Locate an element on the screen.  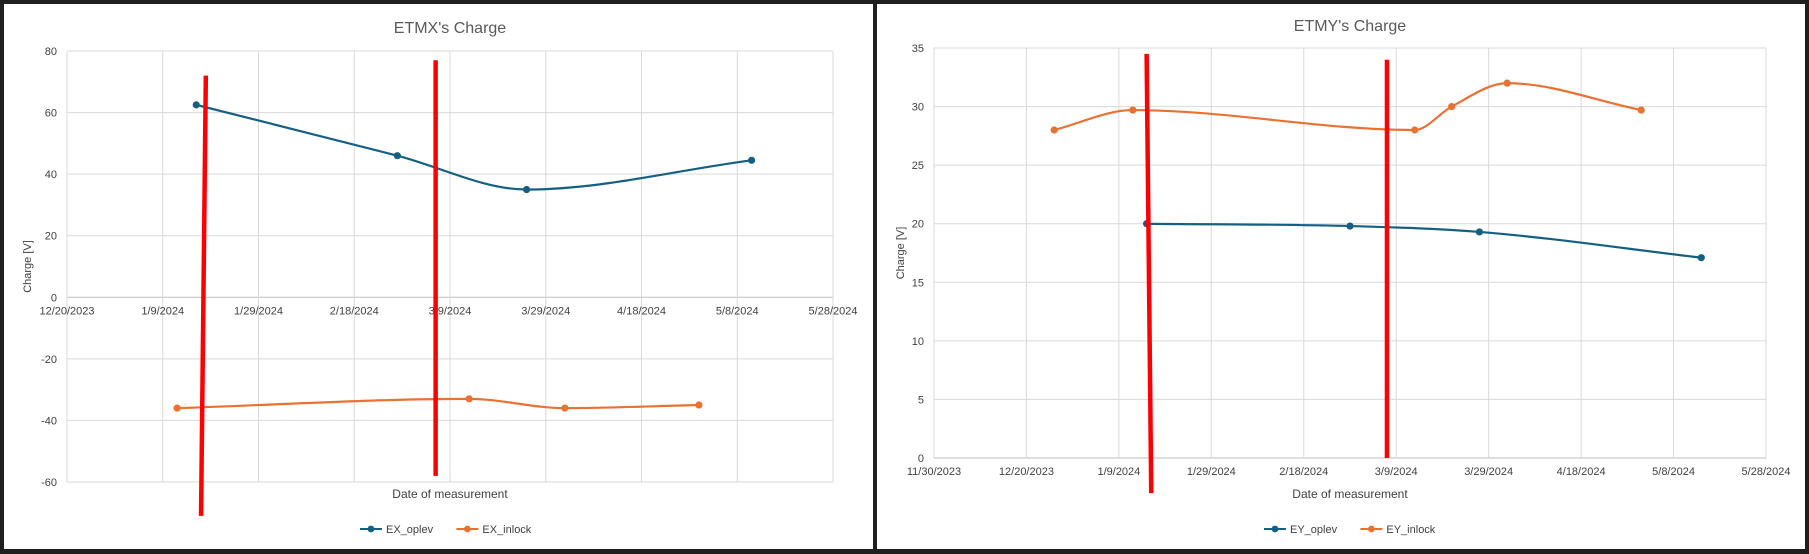
legend-marker-EX_inlock is located at coordinates (467, 529).